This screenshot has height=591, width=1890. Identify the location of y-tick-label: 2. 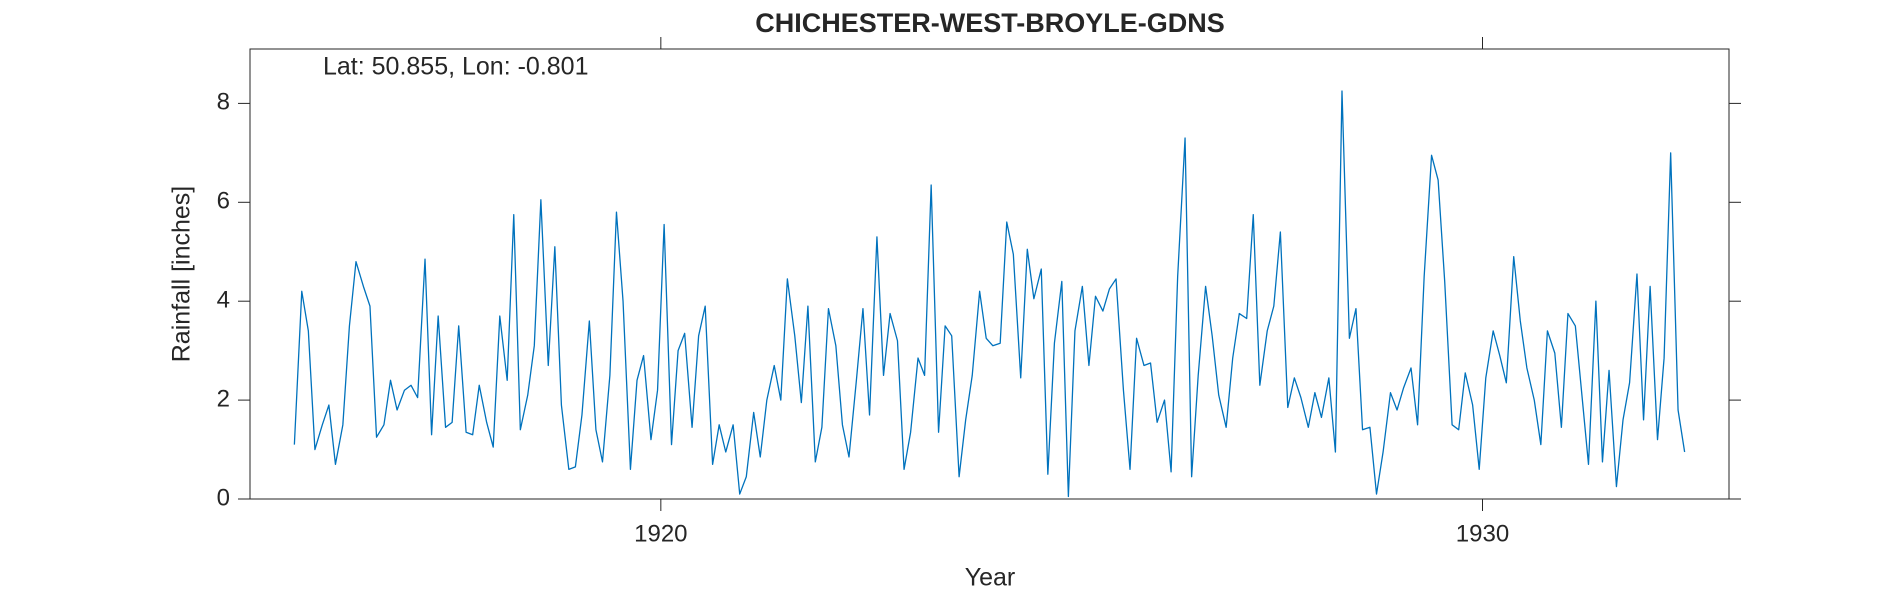
(223, 398).